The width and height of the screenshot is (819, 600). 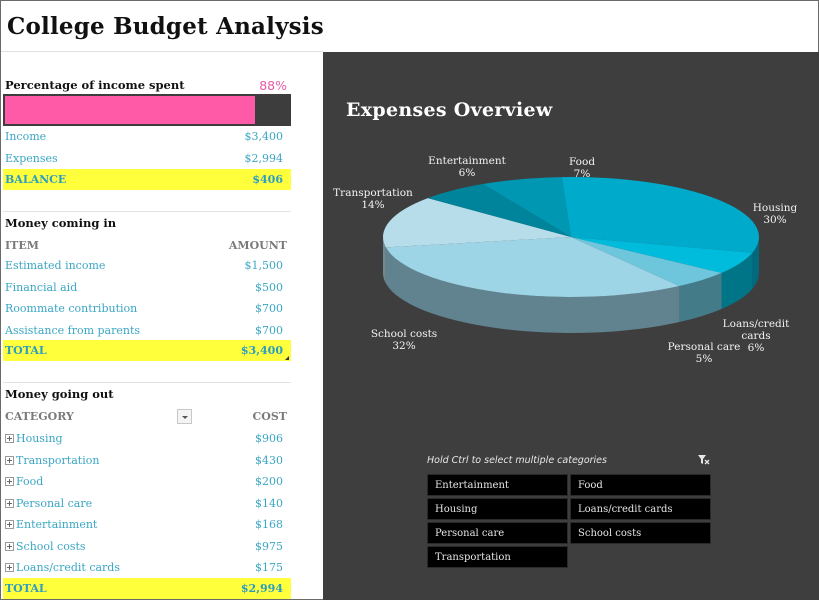 I want to click on slicer-item: School costs, so click(x=640, y=533).